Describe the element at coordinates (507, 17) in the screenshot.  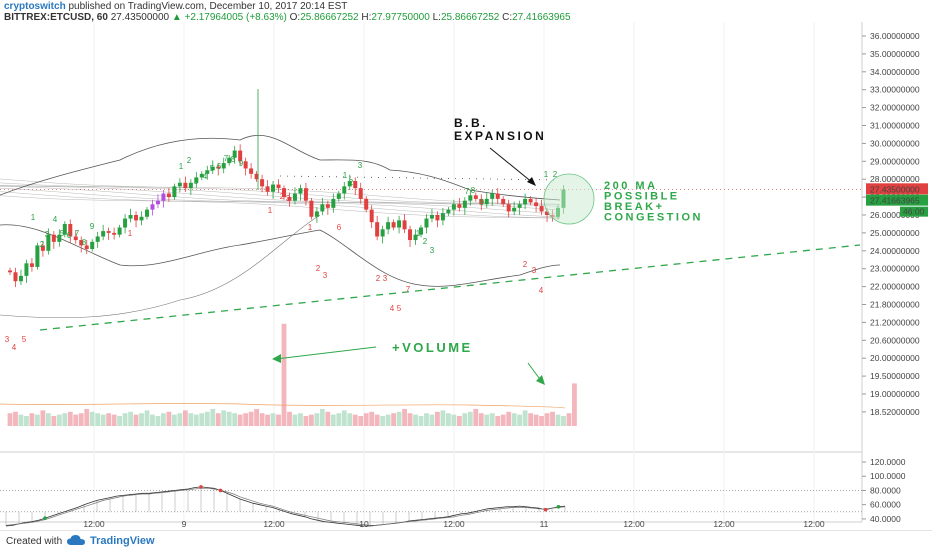
I see `close-label: C:` at that location.